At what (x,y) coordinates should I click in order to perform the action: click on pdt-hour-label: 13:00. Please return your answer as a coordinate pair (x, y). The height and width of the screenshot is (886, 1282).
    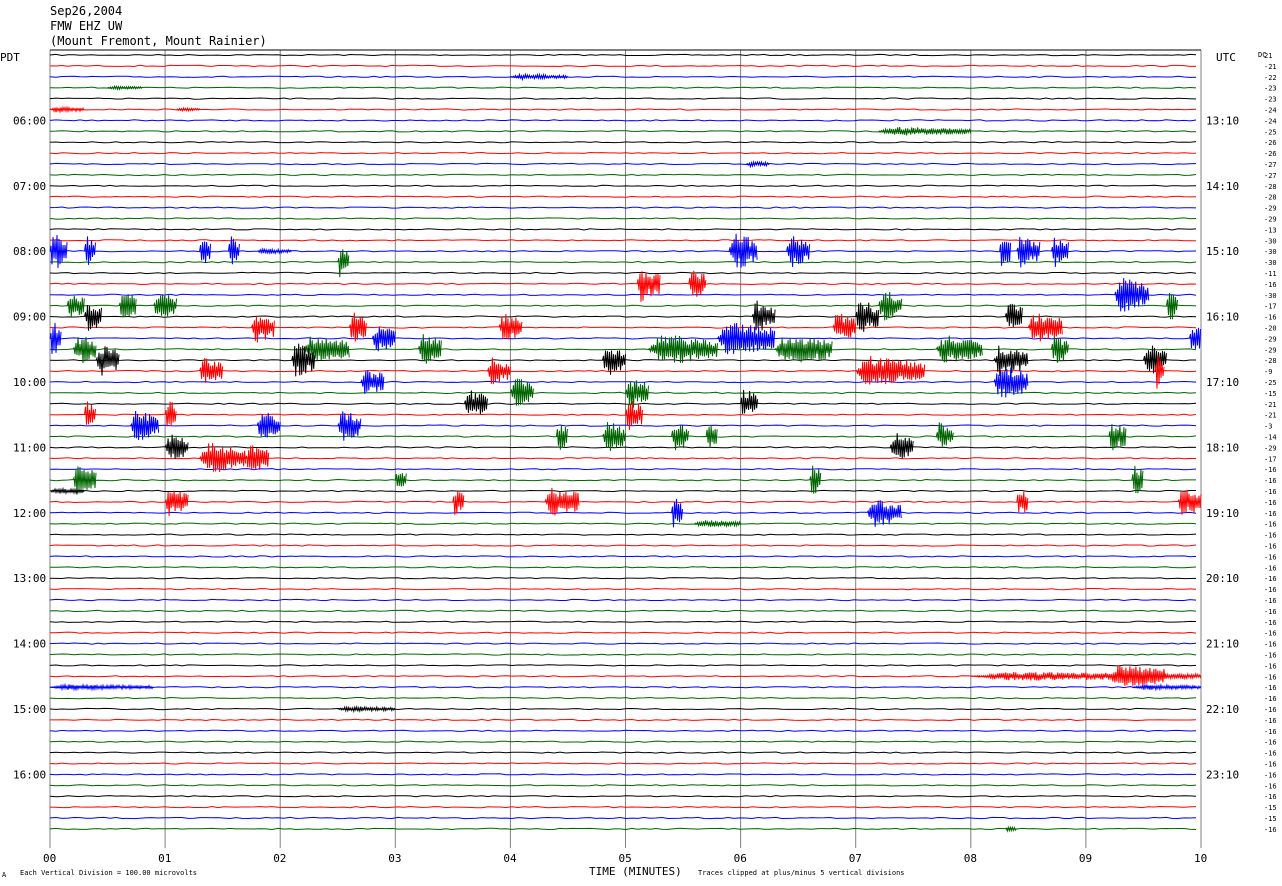
    Looking at the image, I should click on (29, 578).